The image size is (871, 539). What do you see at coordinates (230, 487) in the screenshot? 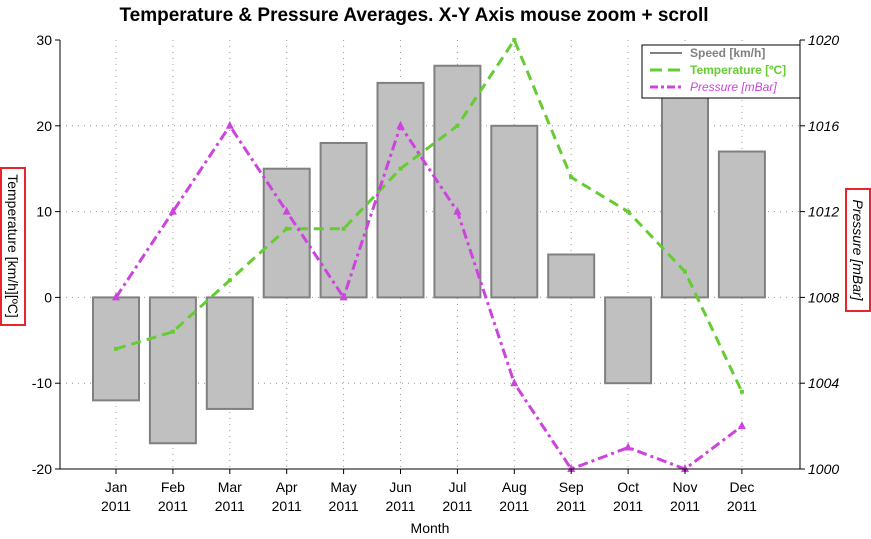
I see `x-tick-label-month: Mar` at bounding box center [230, 487].